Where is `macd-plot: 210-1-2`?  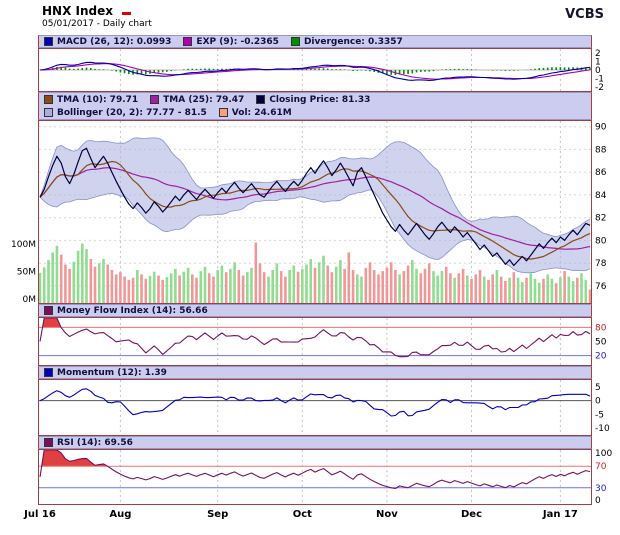 macd-plot: 210-1-2 is located at coordinates (321, 70).